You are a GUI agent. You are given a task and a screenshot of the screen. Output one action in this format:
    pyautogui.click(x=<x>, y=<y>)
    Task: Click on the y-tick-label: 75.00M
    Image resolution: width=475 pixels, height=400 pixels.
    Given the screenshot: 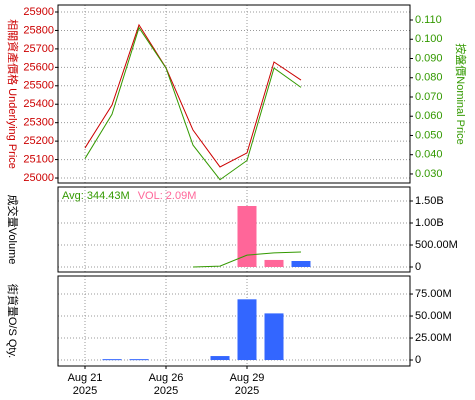 What is the action you would take?
    pyautogui.click(x=433, y=294)
    